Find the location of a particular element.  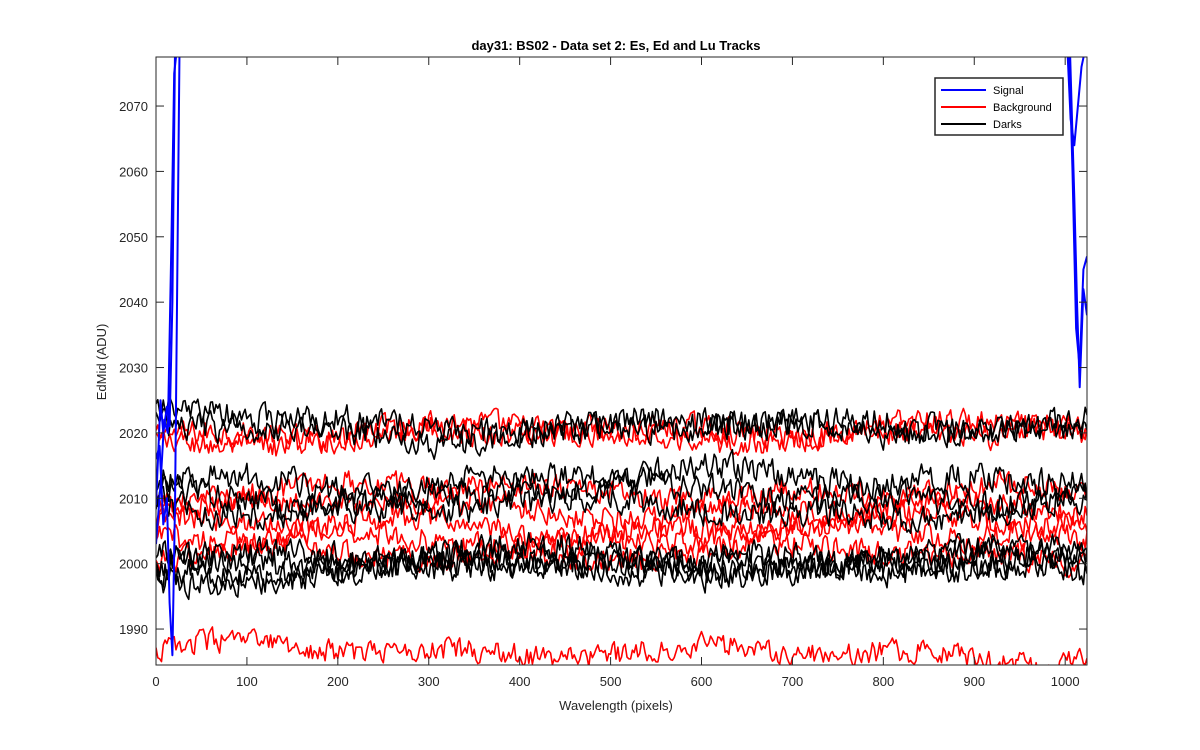

y-tick-label: 2020 is located at coordinates (133, 433).